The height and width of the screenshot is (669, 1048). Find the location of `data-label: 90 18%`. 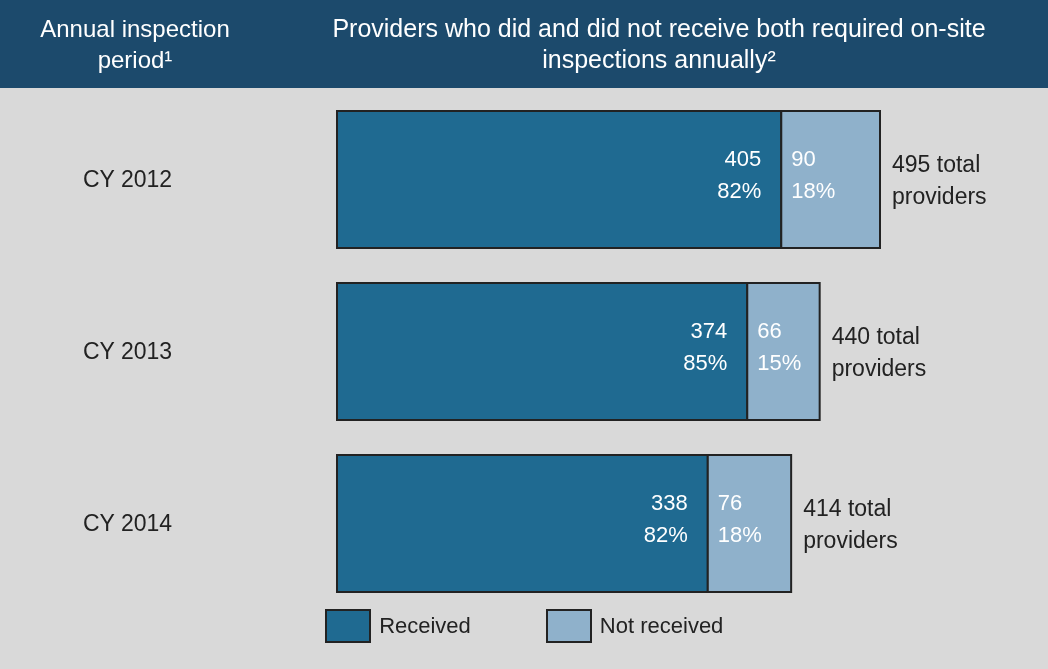

data-label: 90 18% is located at coordinates (813, 174).